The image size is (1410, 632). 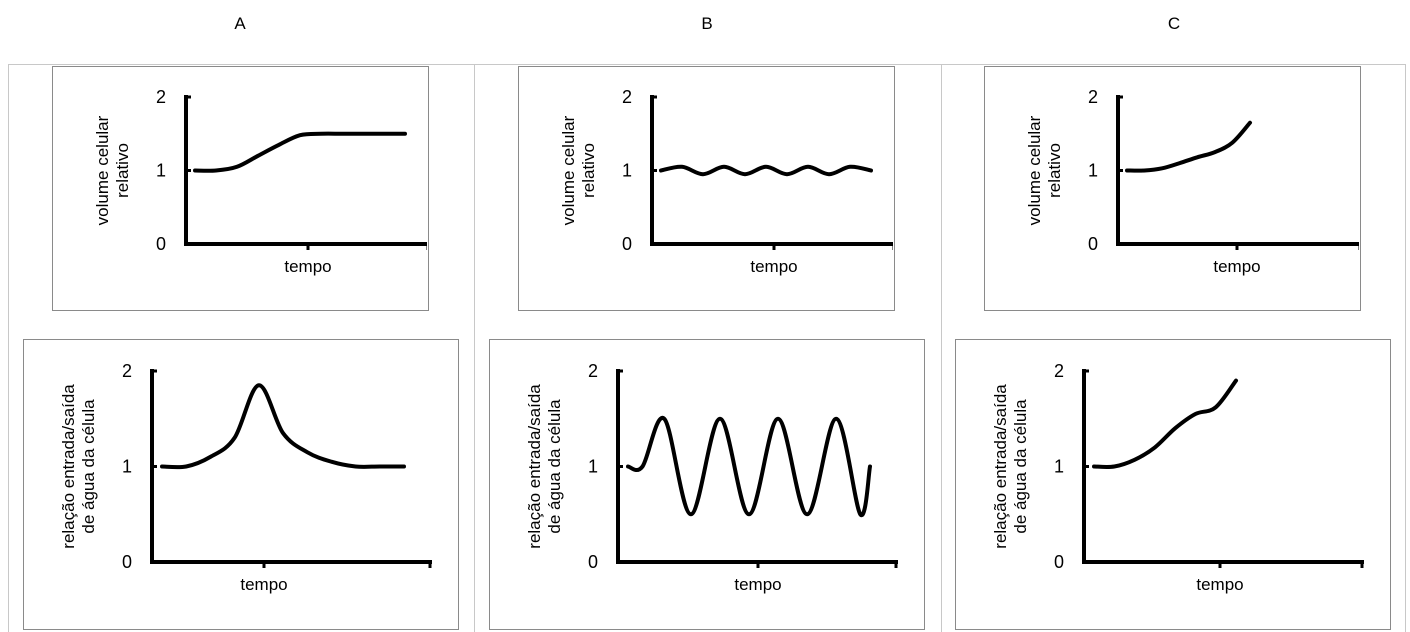 What do you see at coordinates (1174, 23) in the screenshot?
I see `column-label-c: C` at bounding box center [1174, 23].